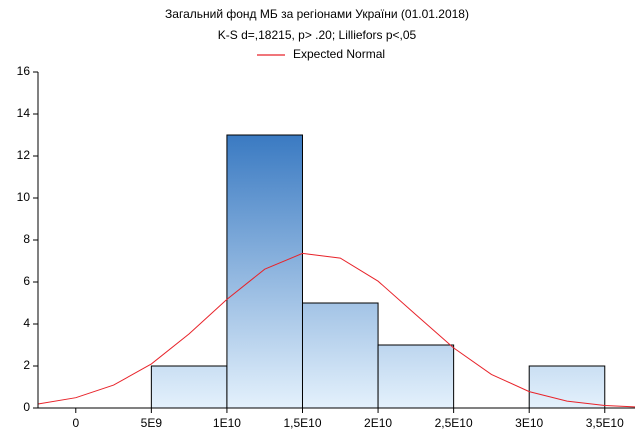 The height and width of the screenshot is (432, 635). I want to click on x-tick-label: 2,5E10, so click(454, 423).